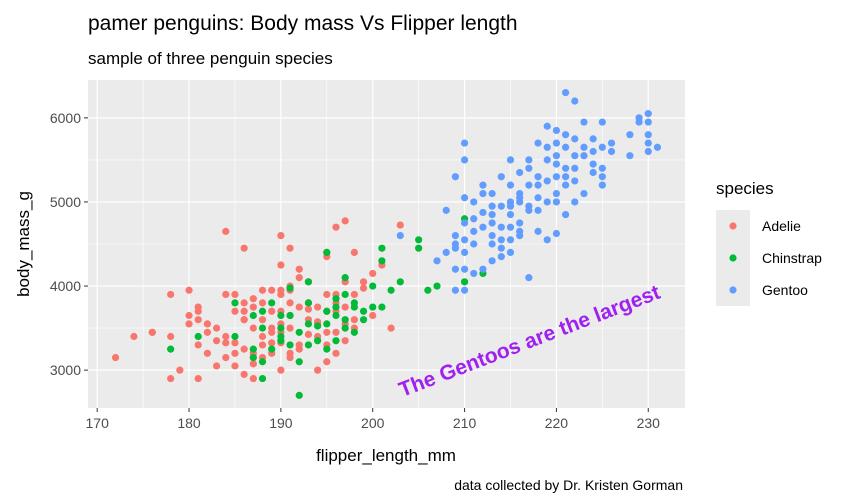 The image size is (862, 504). What do you see at coordinates (568, 485) in the screenshot?
I see `chart-caption: data collected by Dr. Kristen Gorman` at bounding box center [568, 485].